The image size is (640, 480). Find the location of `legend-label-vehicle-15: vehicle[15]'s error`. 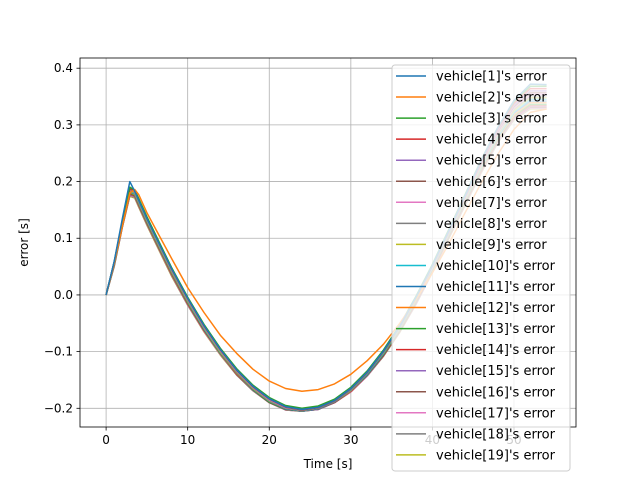

legend-label-vehicle-15: vehicle[15]'s error is located at coordinates (496, 371).